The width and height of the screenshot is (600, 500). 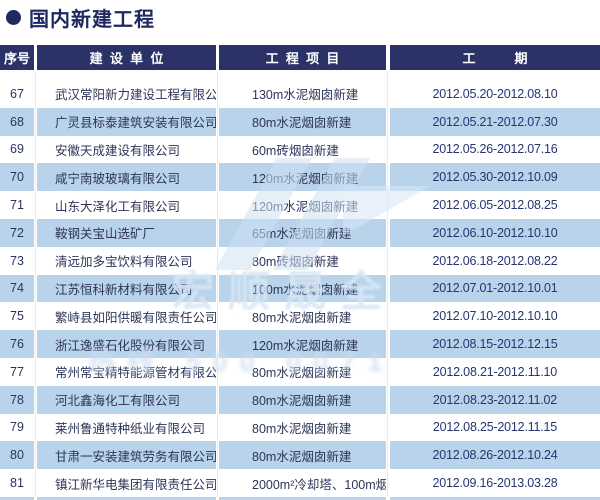 What do you see at coordinates (118, 150) in the screenshot?
I see `cell-company: 安徽天成建设有限公司` at bounding box center [118, 150].